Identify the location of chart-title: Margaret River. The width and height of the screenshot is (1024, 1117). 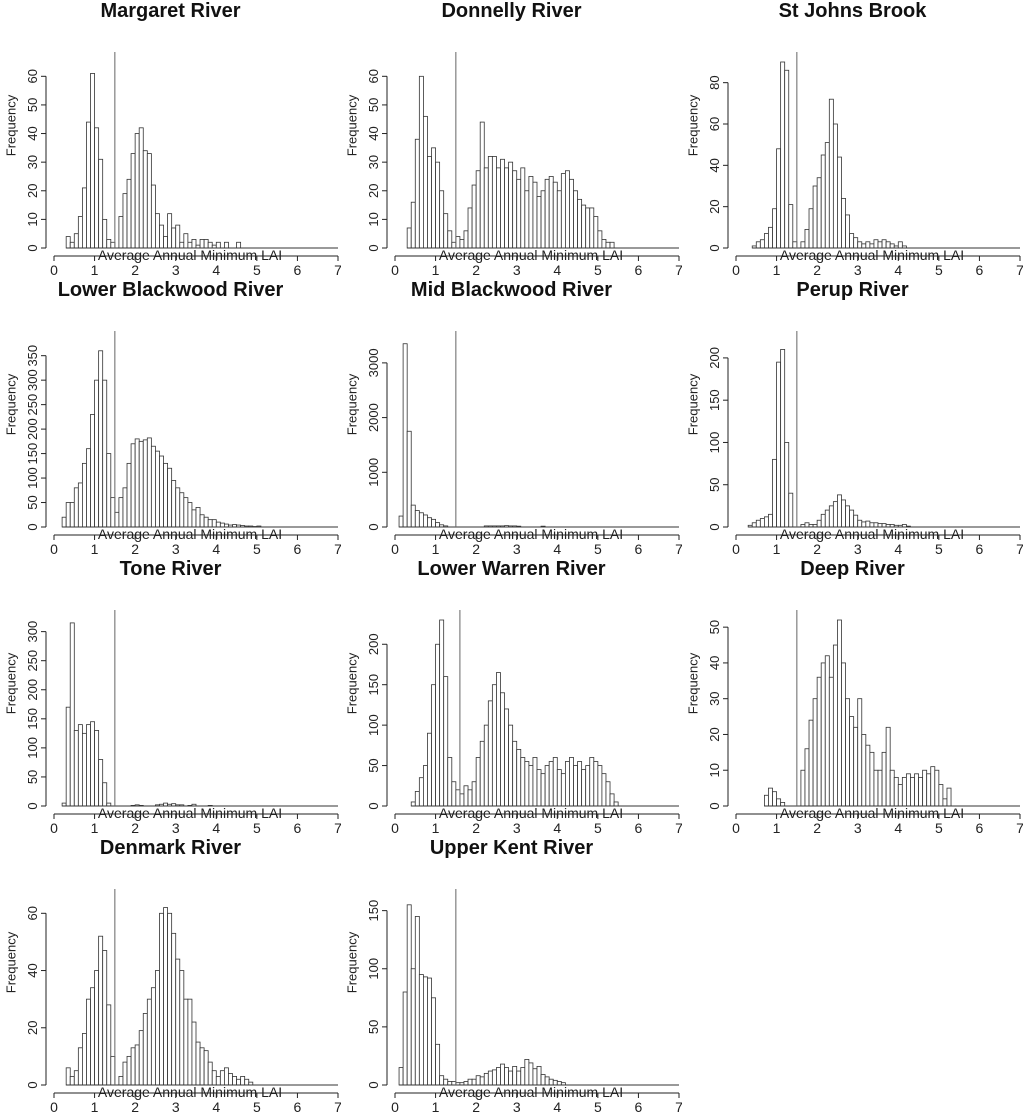
(170, 11).